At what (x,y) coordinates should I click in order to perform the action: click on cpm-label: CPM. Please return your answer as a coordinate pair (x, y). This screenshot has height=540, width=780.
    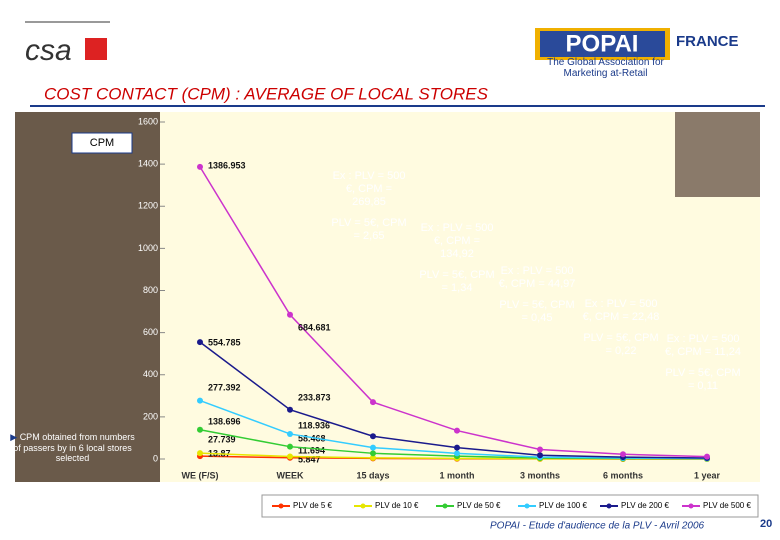
    Looking at the image, I should click on (102, 143).